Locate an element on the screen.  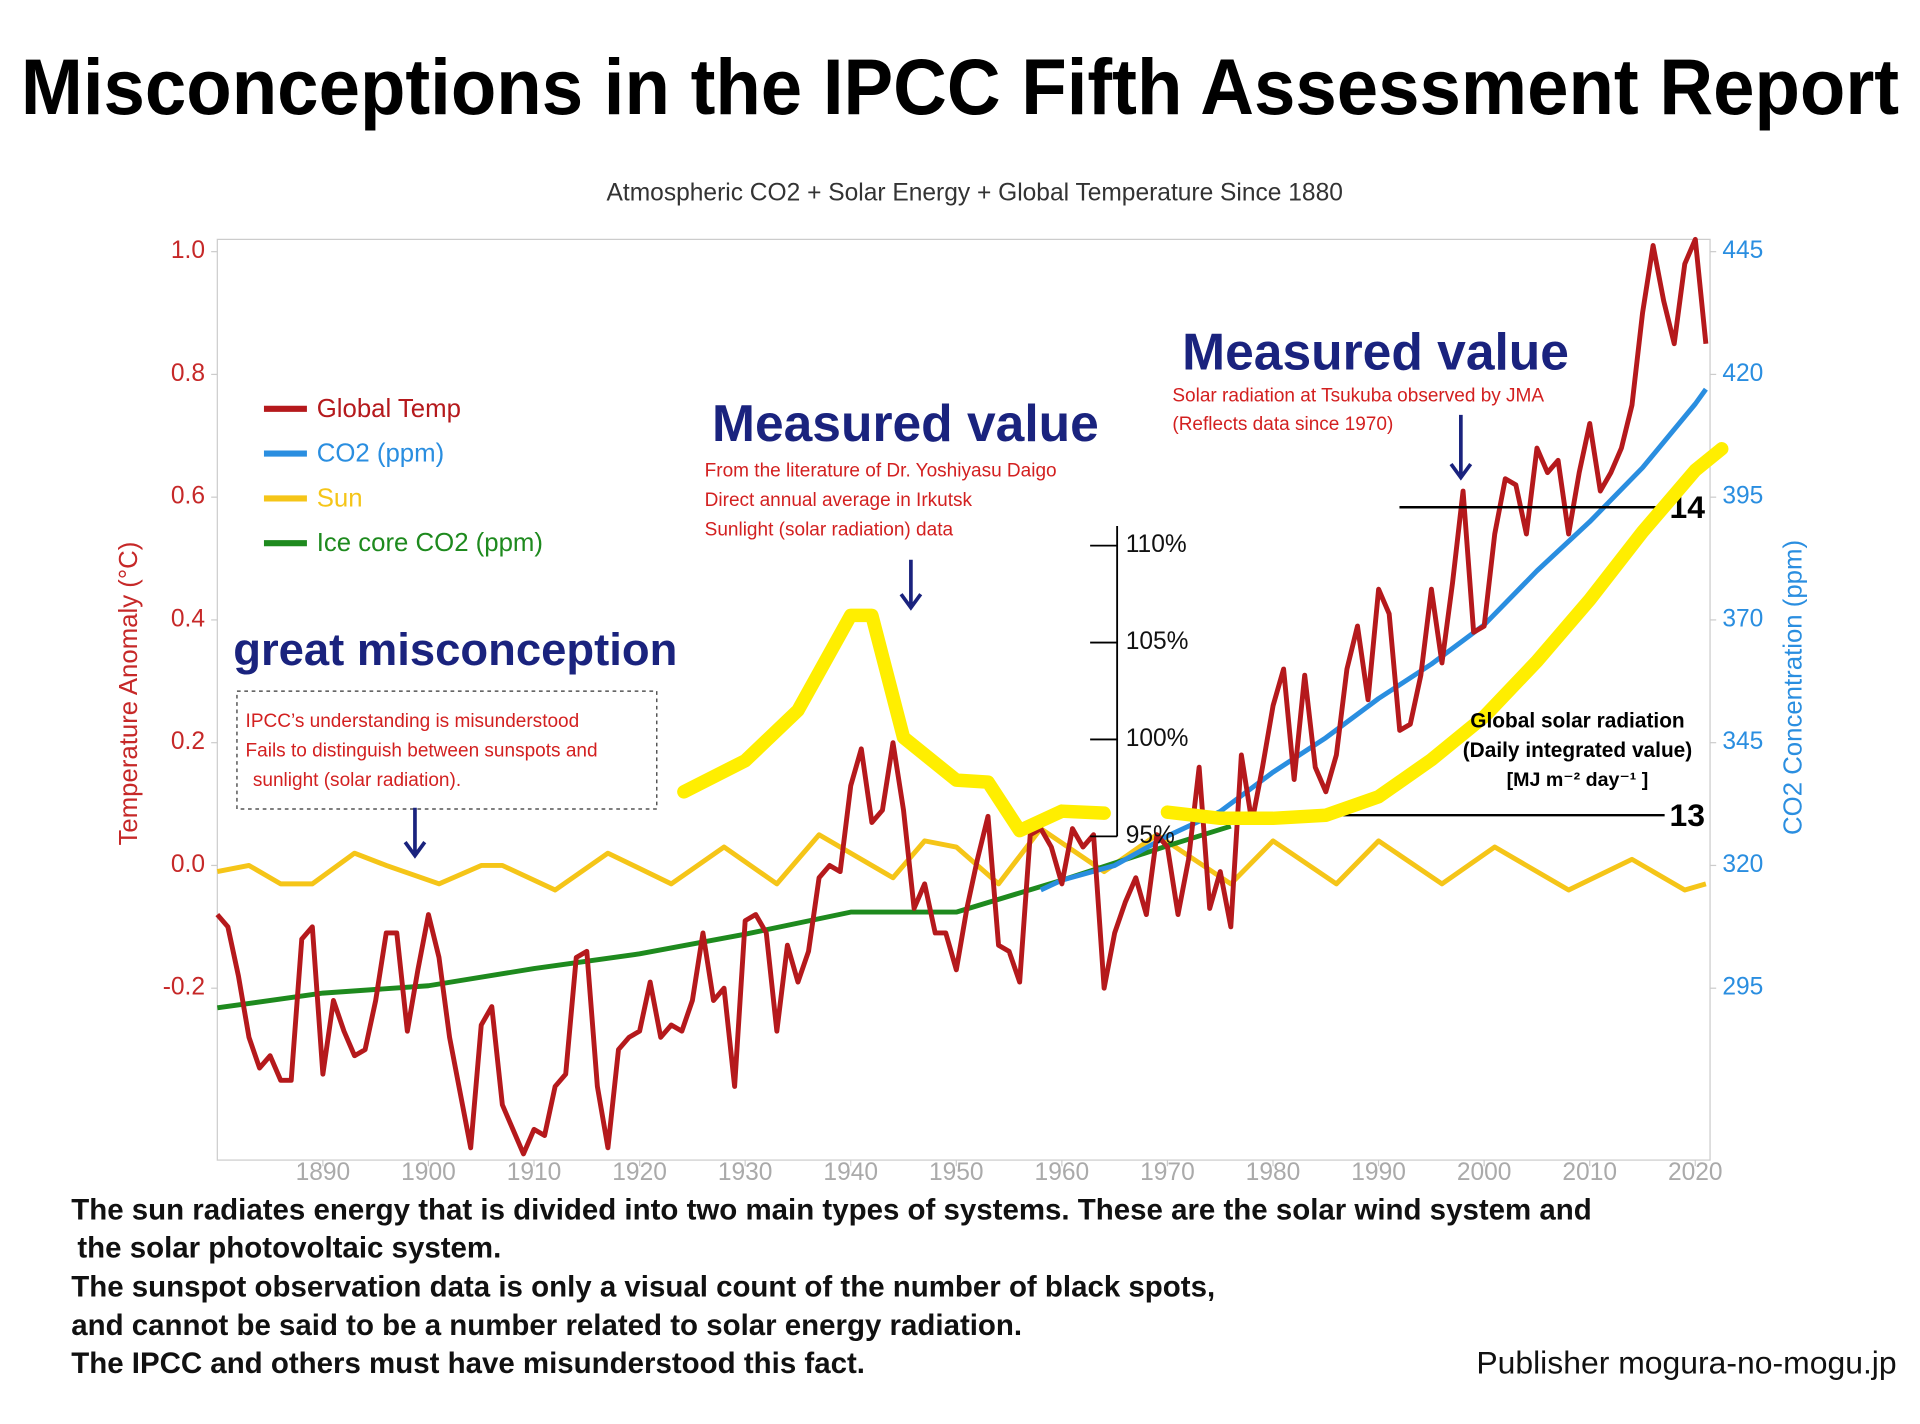
x-tick-label: 1970 is located at coordinates (1167, 1172).